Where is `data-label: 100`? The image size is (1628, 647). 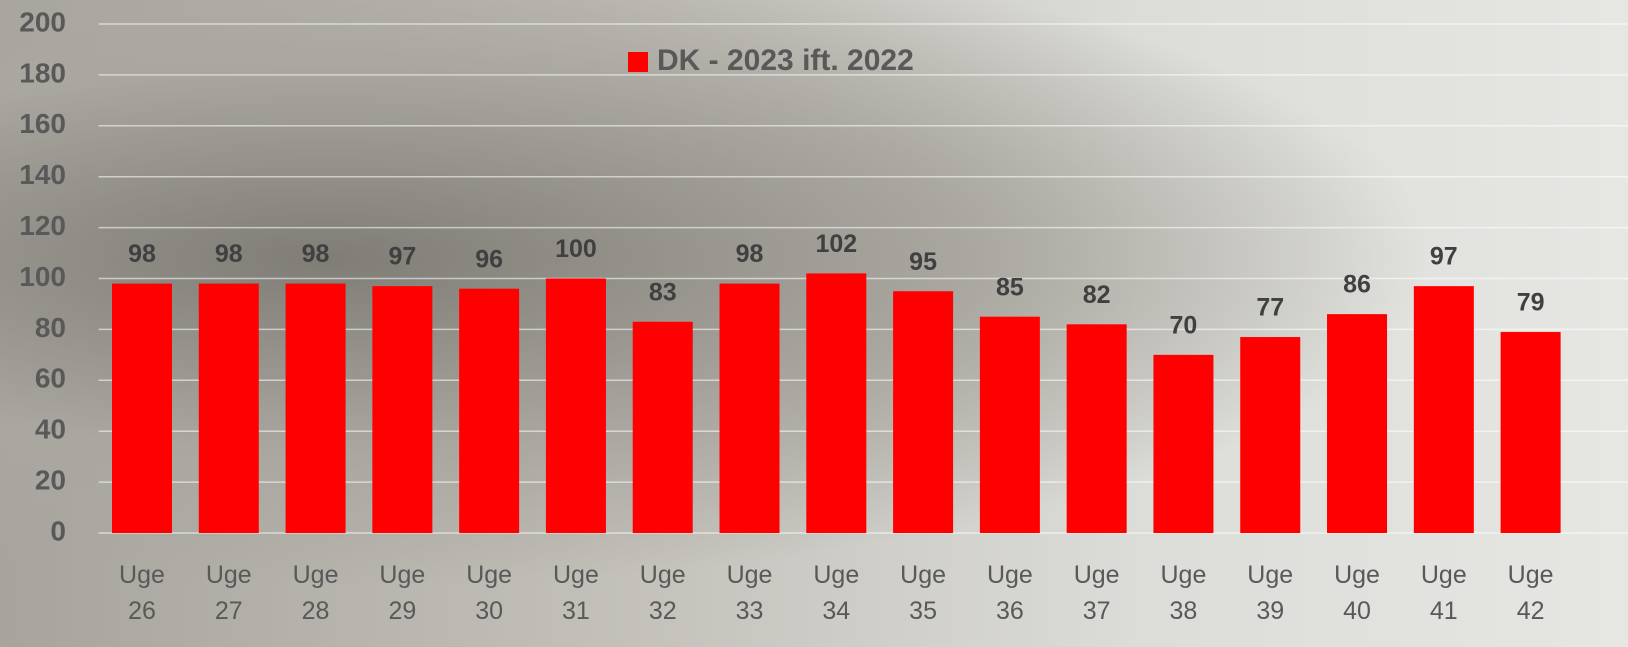 data-label: 100 is located at coordinates (576, 249).